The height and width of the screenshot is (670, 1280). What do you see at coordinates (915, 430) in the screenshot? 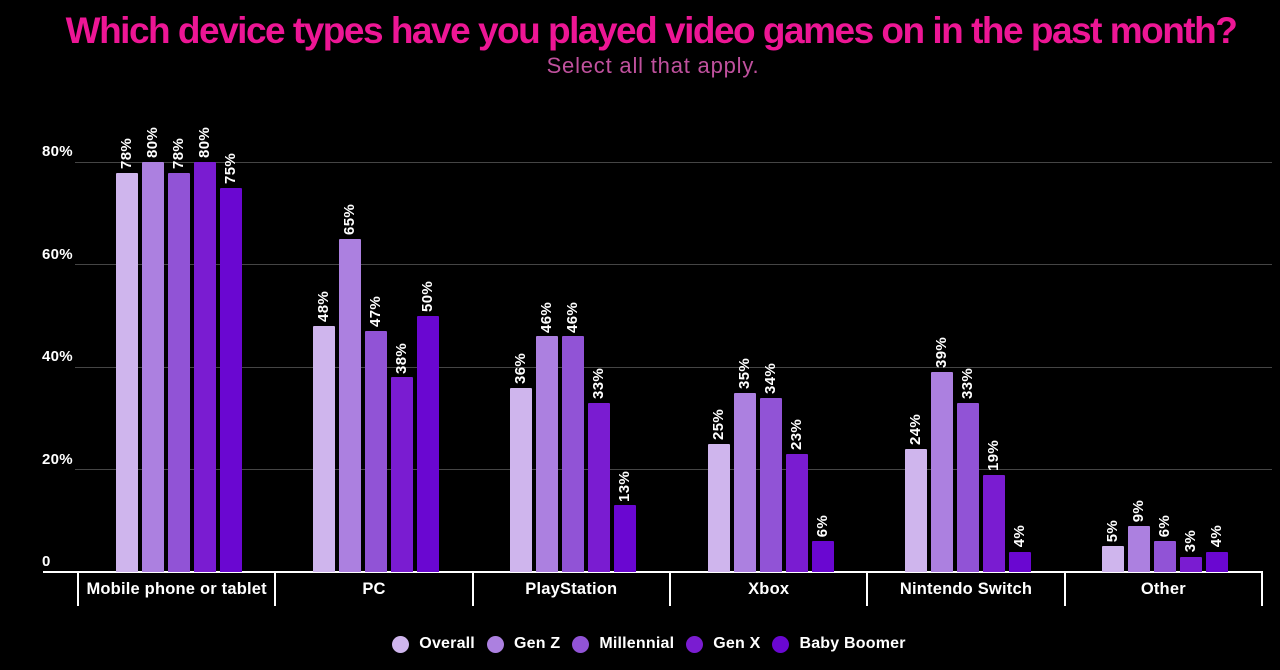
I see `bar-value-label: 24%` at bounding box center [915, 430].